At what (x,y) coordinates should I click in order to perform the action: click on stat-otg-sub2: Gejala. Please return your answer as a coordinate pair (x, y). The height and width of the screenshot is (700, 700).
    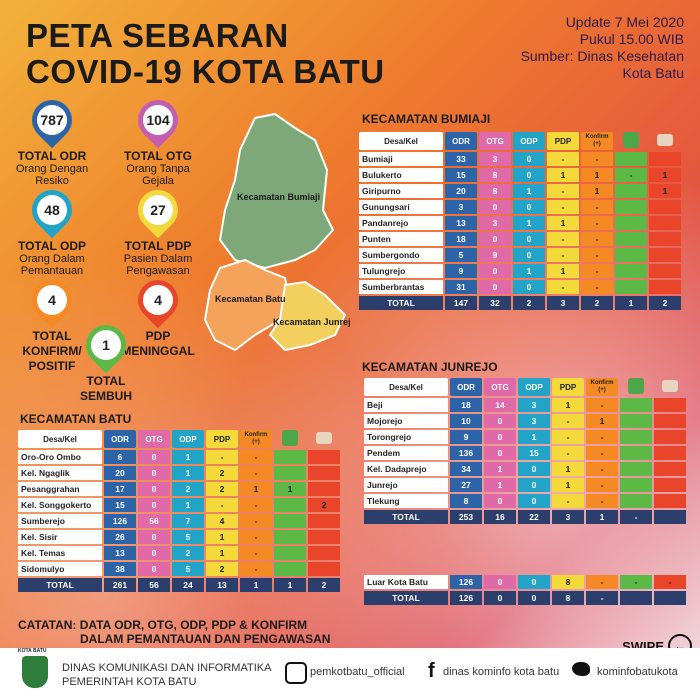
    Looking at the image, I should click on (158, 181).